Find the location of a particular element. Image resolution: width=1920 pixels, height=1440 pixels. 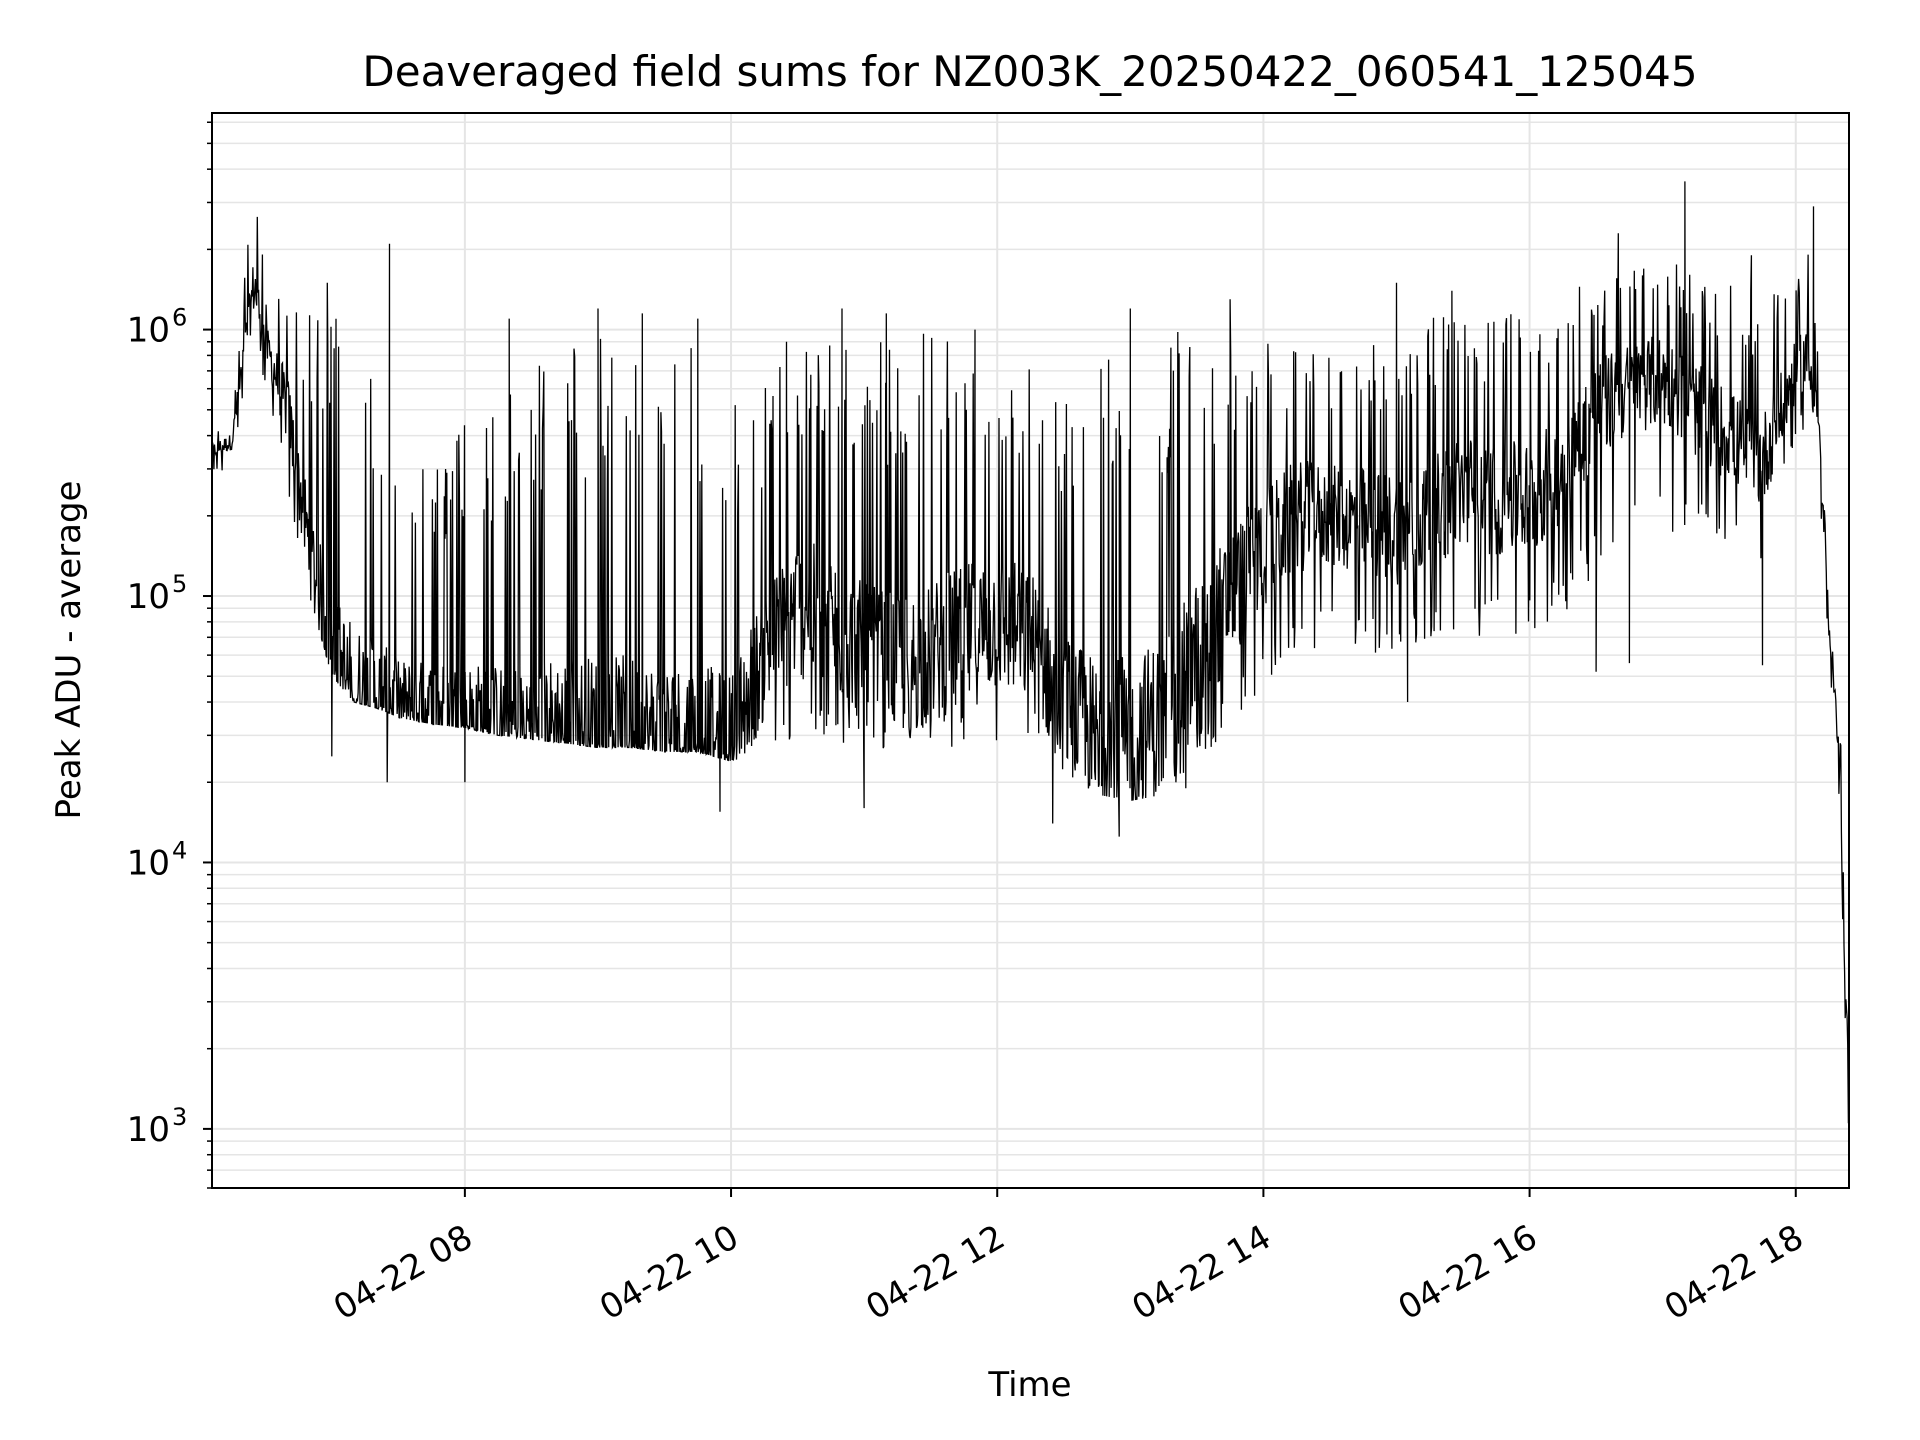

y-tick-exponent: 4 is located at coordinates (179, 850).